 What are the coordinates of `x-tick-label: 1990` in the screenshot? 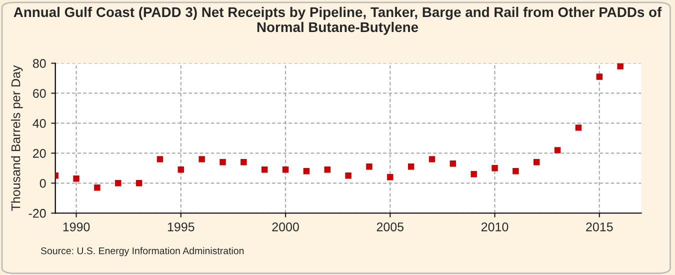 It's located at (76, 227).